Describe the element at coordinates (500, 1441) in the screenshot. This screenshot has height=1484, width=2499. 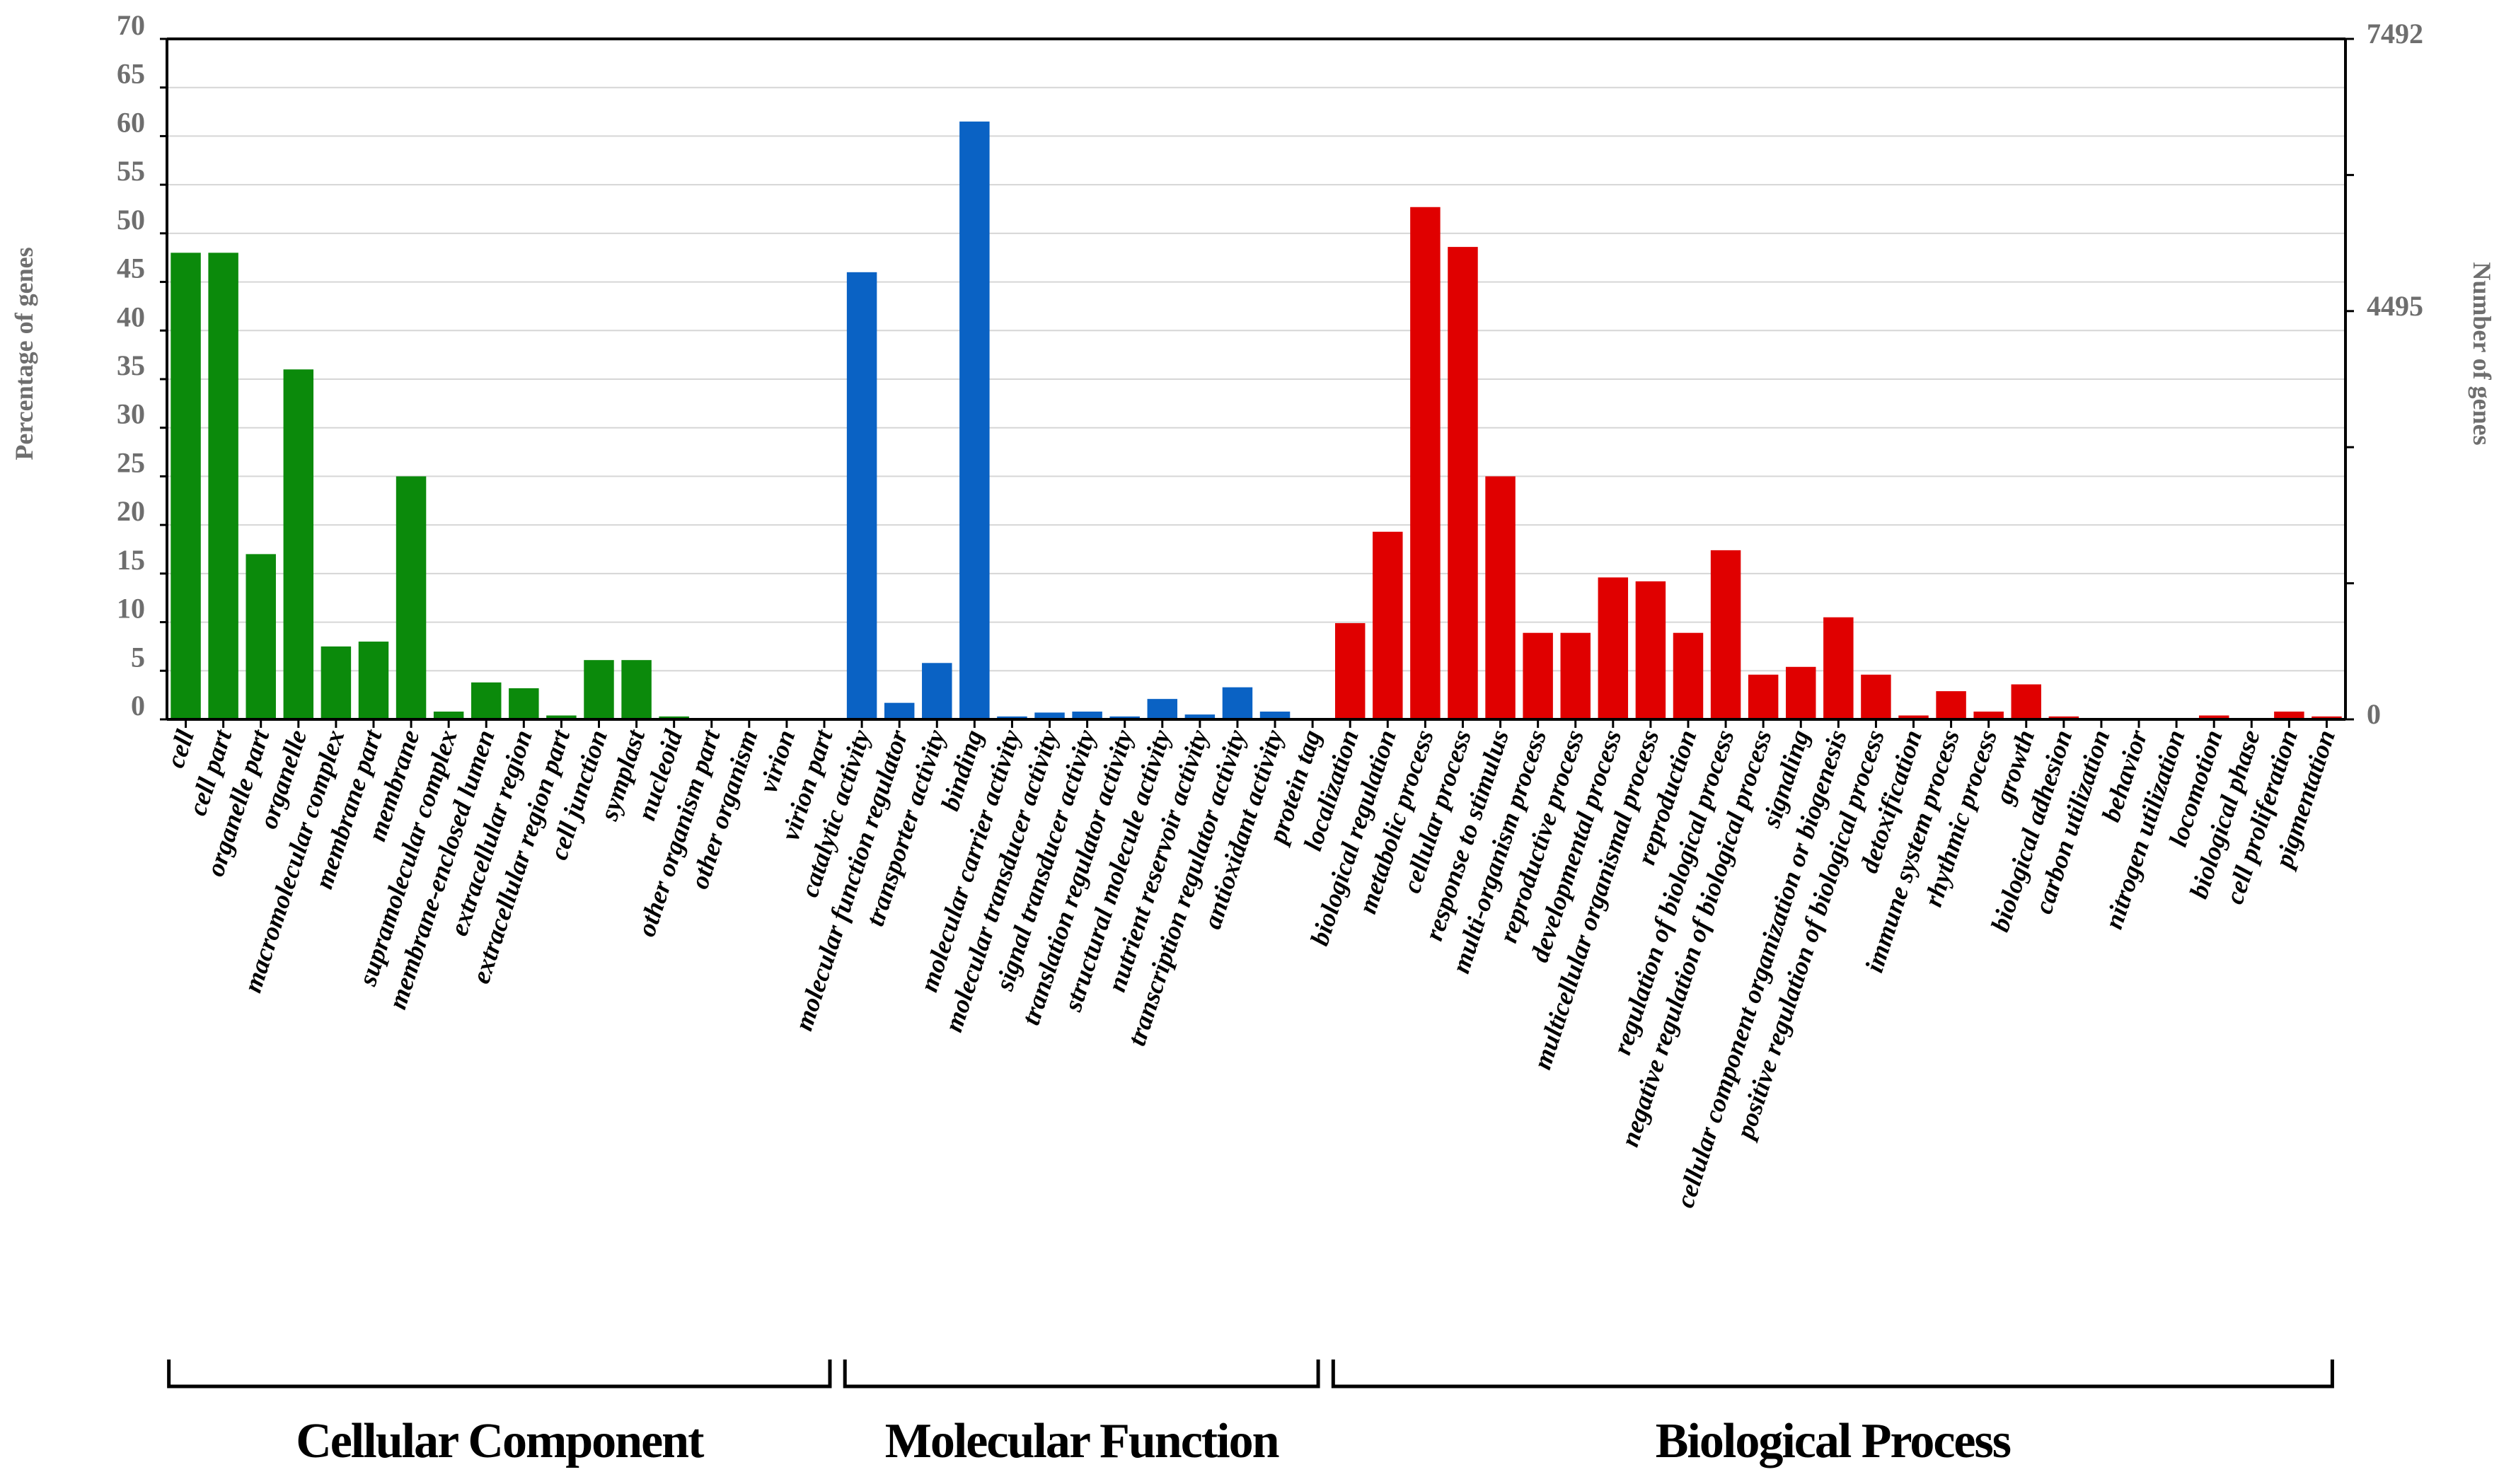
I see `group-label: Cellular Component` at that location.